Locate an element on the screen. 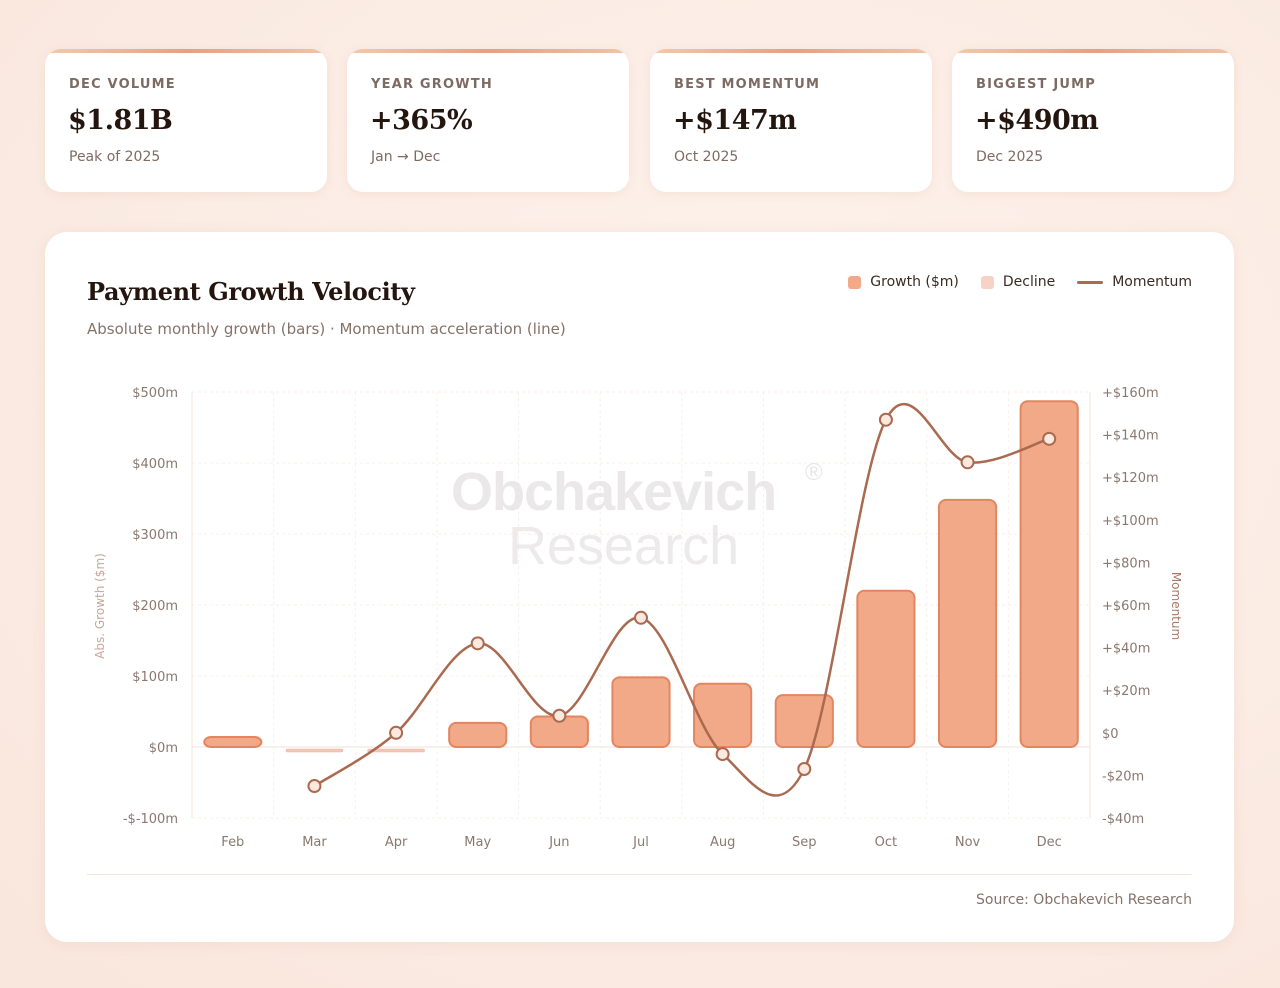 Image resolution: width=1280 pixels, height=988 pixels. y-left-tick-label: $0m is located at coordinates (163, 748).